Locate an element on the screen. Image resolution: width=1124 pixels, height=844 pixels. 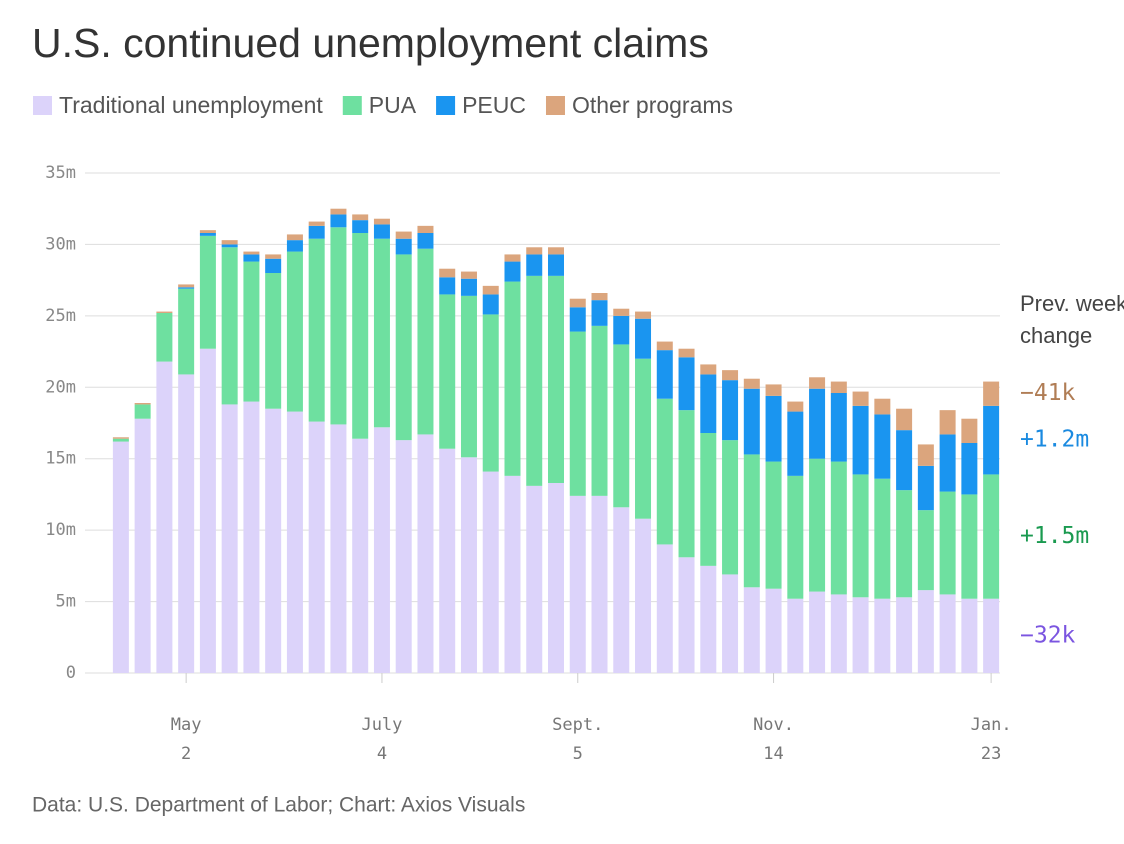
legend-swatch is located at coordinates (352, 105).